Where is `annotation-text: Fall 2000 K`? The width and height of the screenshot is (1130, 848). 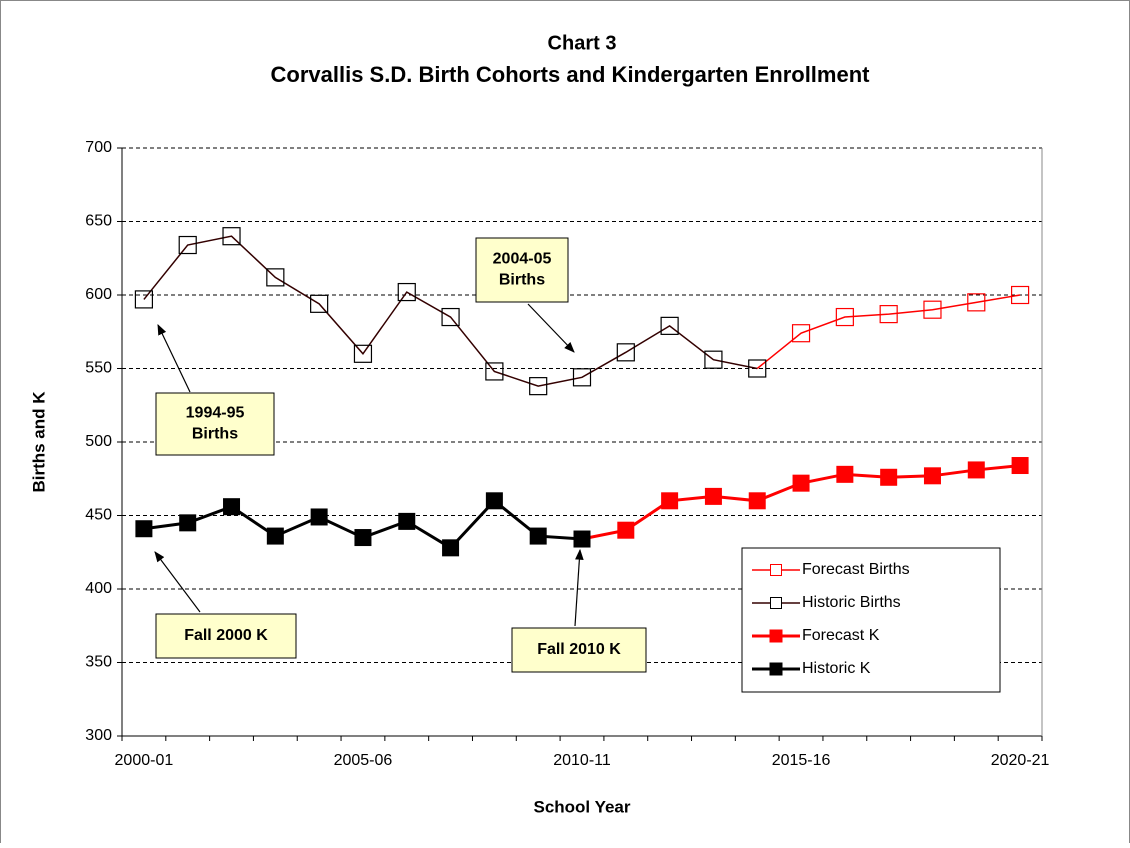
annotation-text: Fall 2000 K is located at coordinates (226, 635).